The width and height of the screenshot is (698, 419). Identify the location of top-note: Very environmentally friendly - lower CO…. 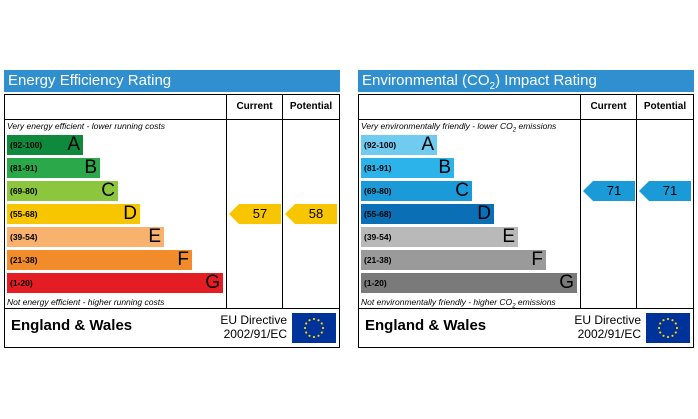
(458, 127).